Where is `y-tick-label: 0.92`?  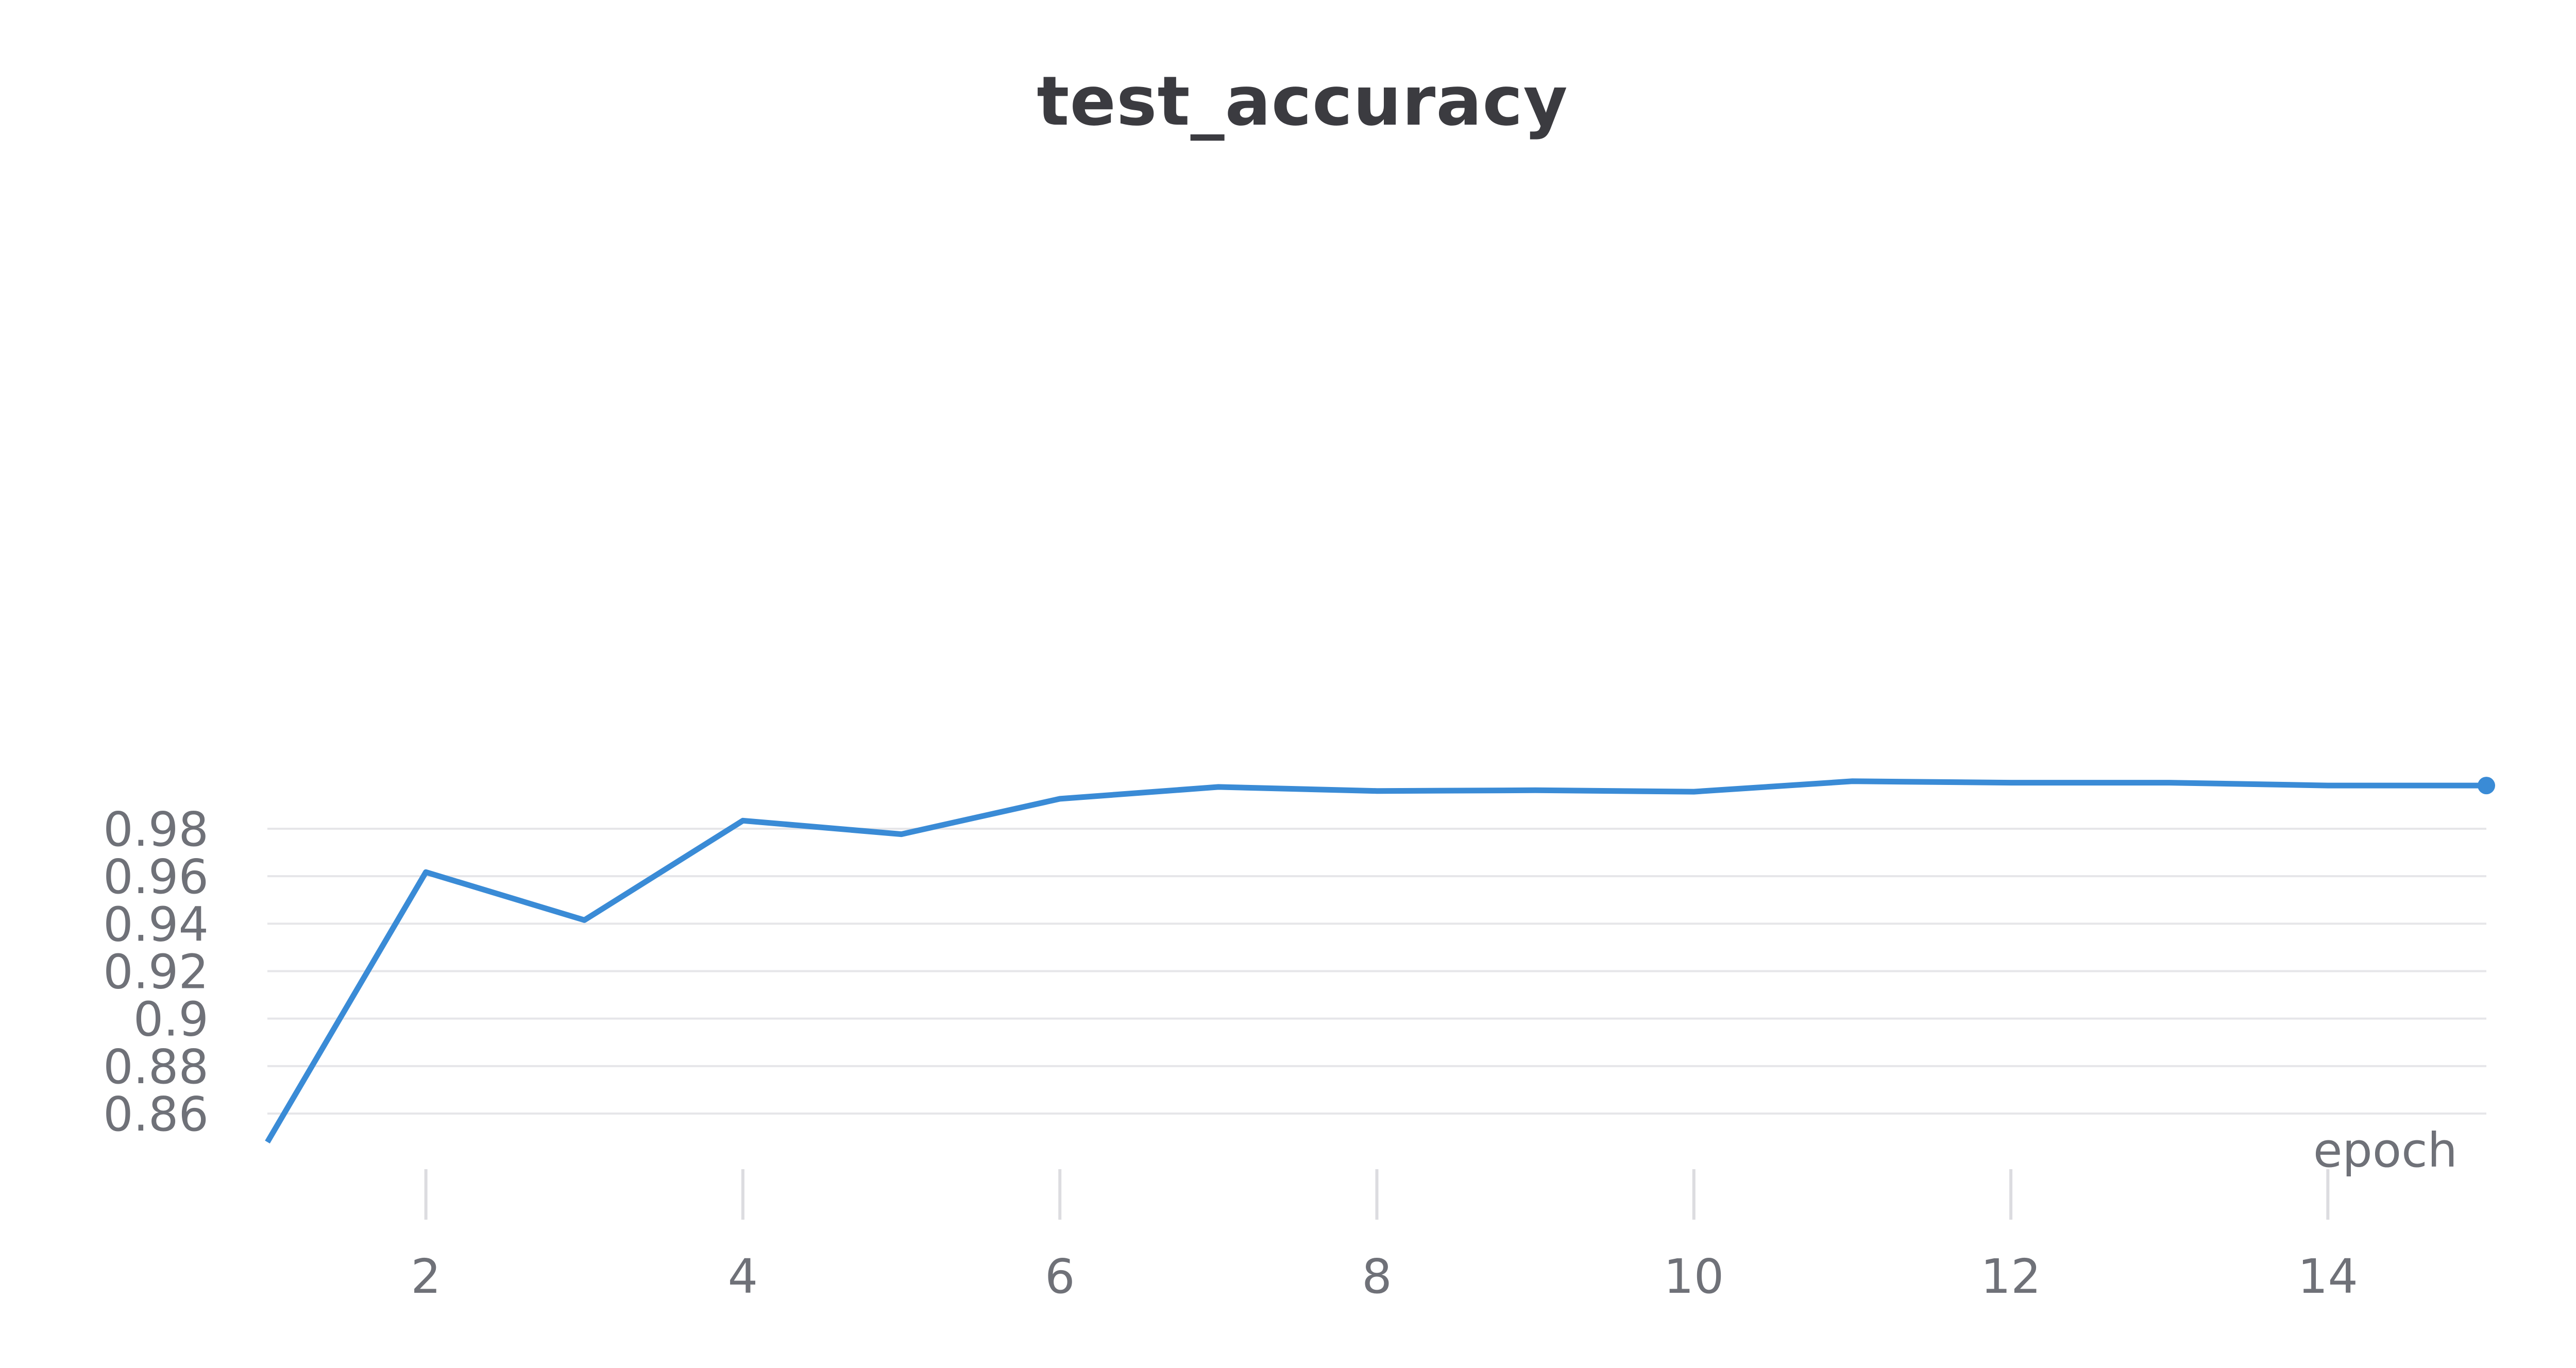 y-tick-label: 0.92 is located at coordinates (156, 972).